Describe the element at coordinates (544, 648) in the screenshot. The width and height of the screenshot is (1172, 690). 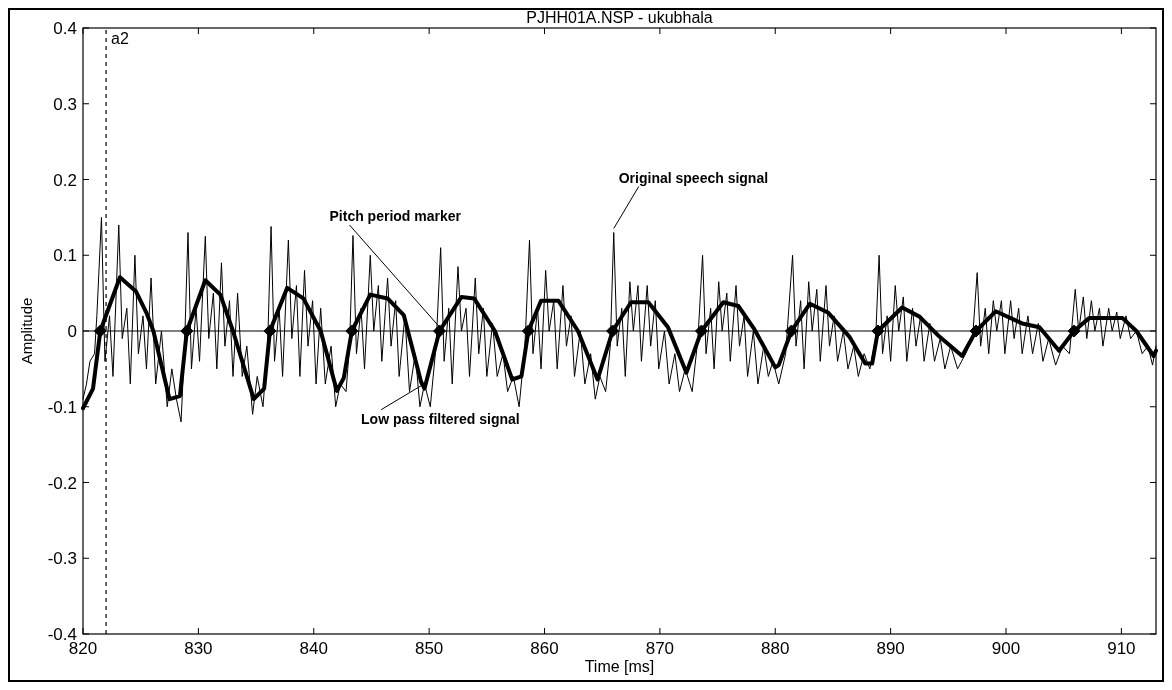
I see `x-tick-label: 860` at that location.